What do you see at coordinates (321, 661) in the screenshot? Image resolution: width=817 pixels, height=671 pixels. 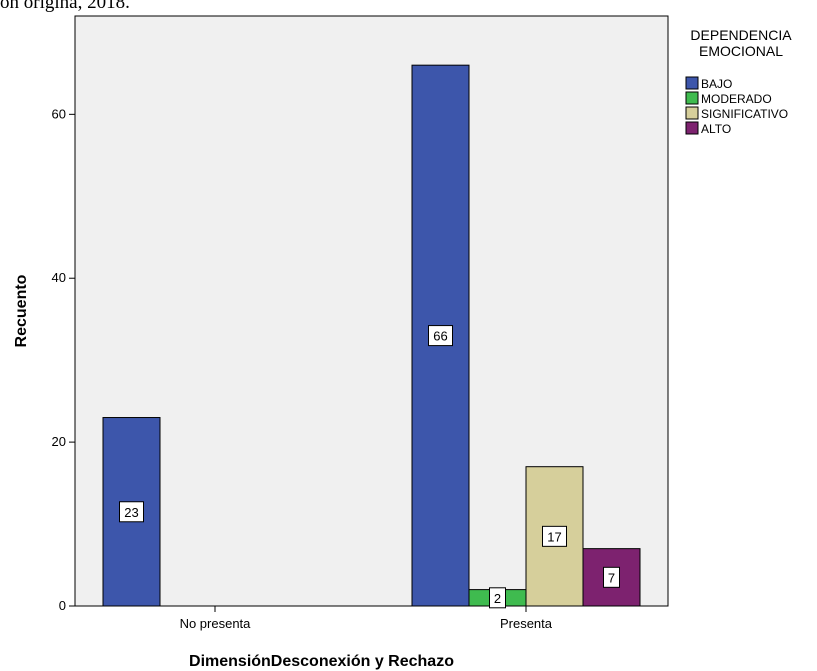 I see `x-axis-title: DimensiónDesconexión y Rechazo` at bounding box center [321, 661].